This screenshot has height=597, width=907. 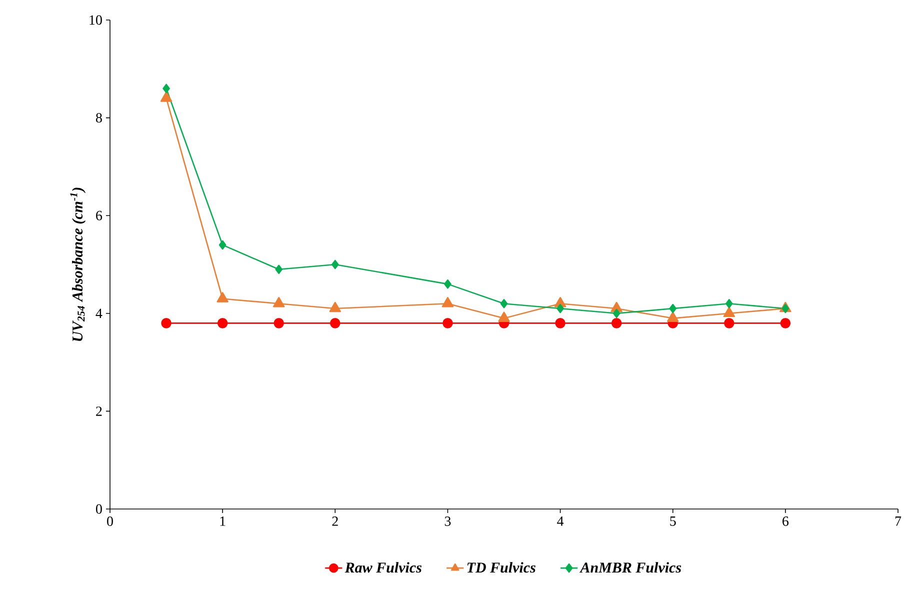 I want to click on legend-label: TD Fulvics, so click(x=501, y=567).